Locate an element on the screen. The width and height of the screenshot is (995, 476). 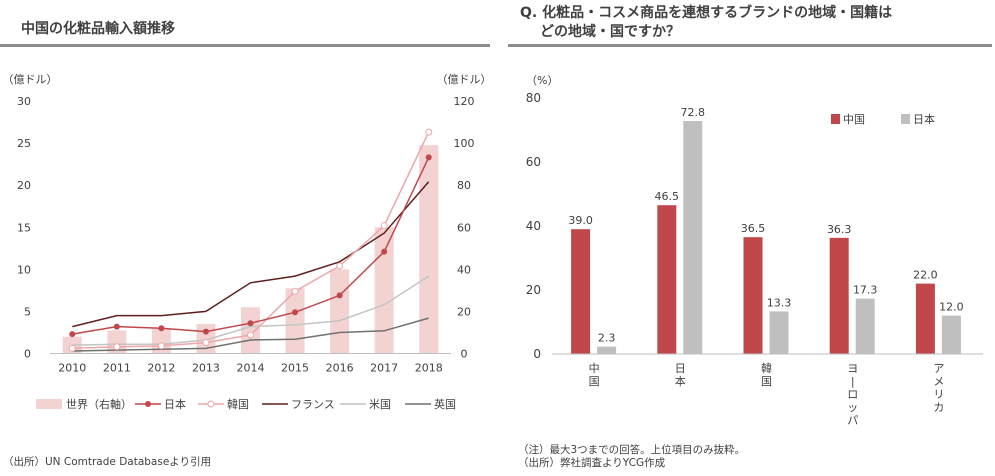
legend-label-japan: 日本 is located at coordinates (924, 119).